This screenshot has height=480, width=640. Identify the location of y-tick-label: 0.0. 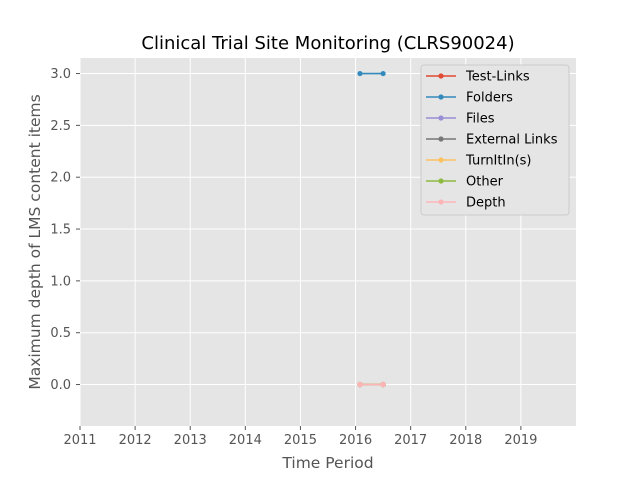
(60, 385).